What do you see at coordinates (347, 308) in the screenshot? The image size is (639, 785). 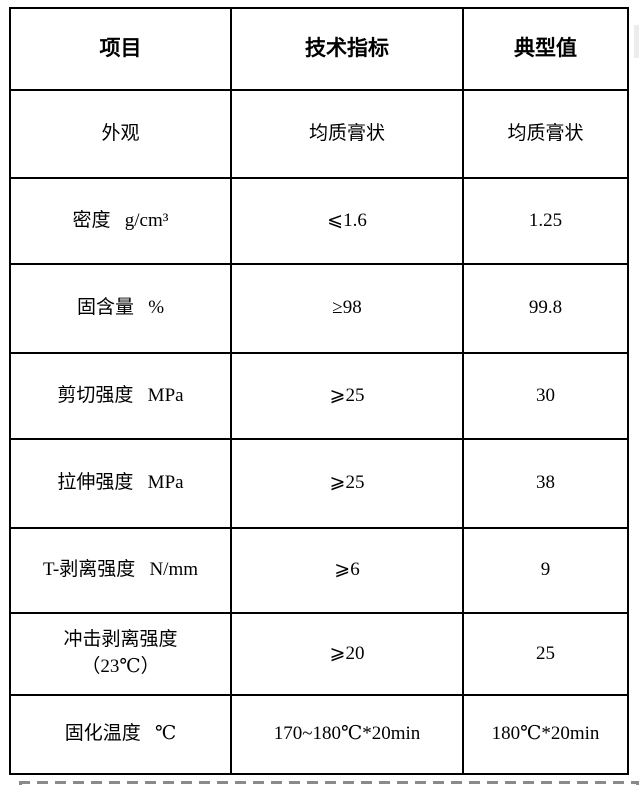 I see `cell-solid-content-spec: ≥98` at bounding box center [347, 308].